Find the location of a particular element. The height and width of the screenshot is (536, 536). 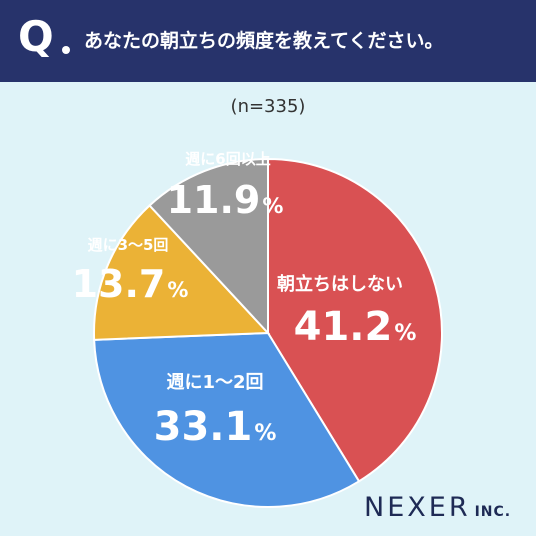

pie-slice-six-plus is located at coordinates (208, 246).